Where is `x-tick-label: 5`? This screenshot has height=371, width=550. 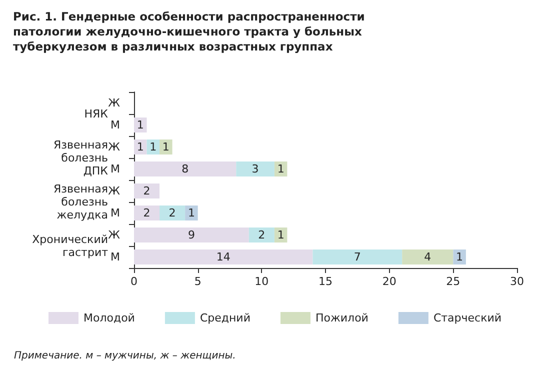
x-tick-label: 5 is located at coordinates (198, 281).